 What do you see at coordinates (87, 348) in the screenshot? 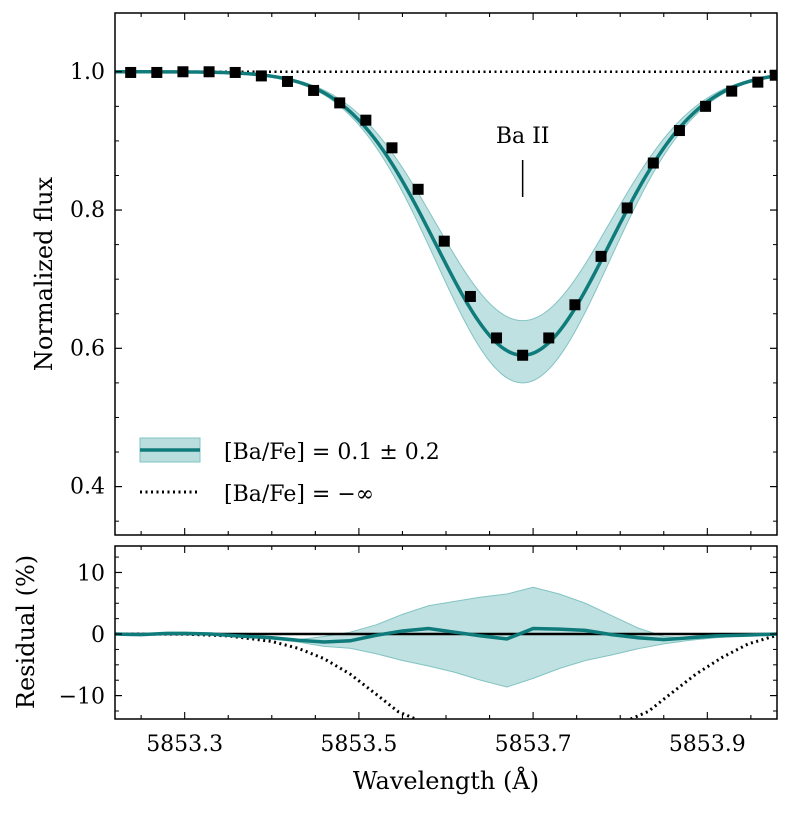
I see `y-tick-label: 0.6` at bounding box center [87, 348].